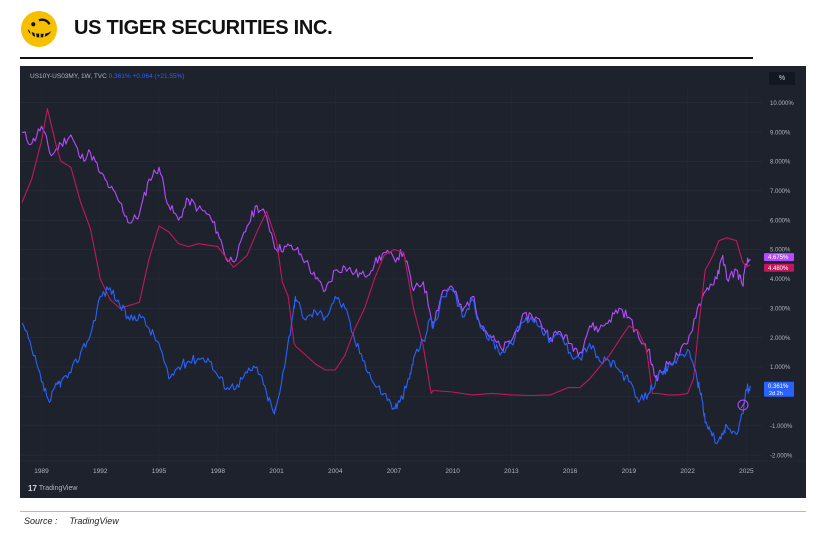  Describe the element at coordinates (780, 368) in the screenshot. I see `y-tick-label-9: 1.000%` at that location.